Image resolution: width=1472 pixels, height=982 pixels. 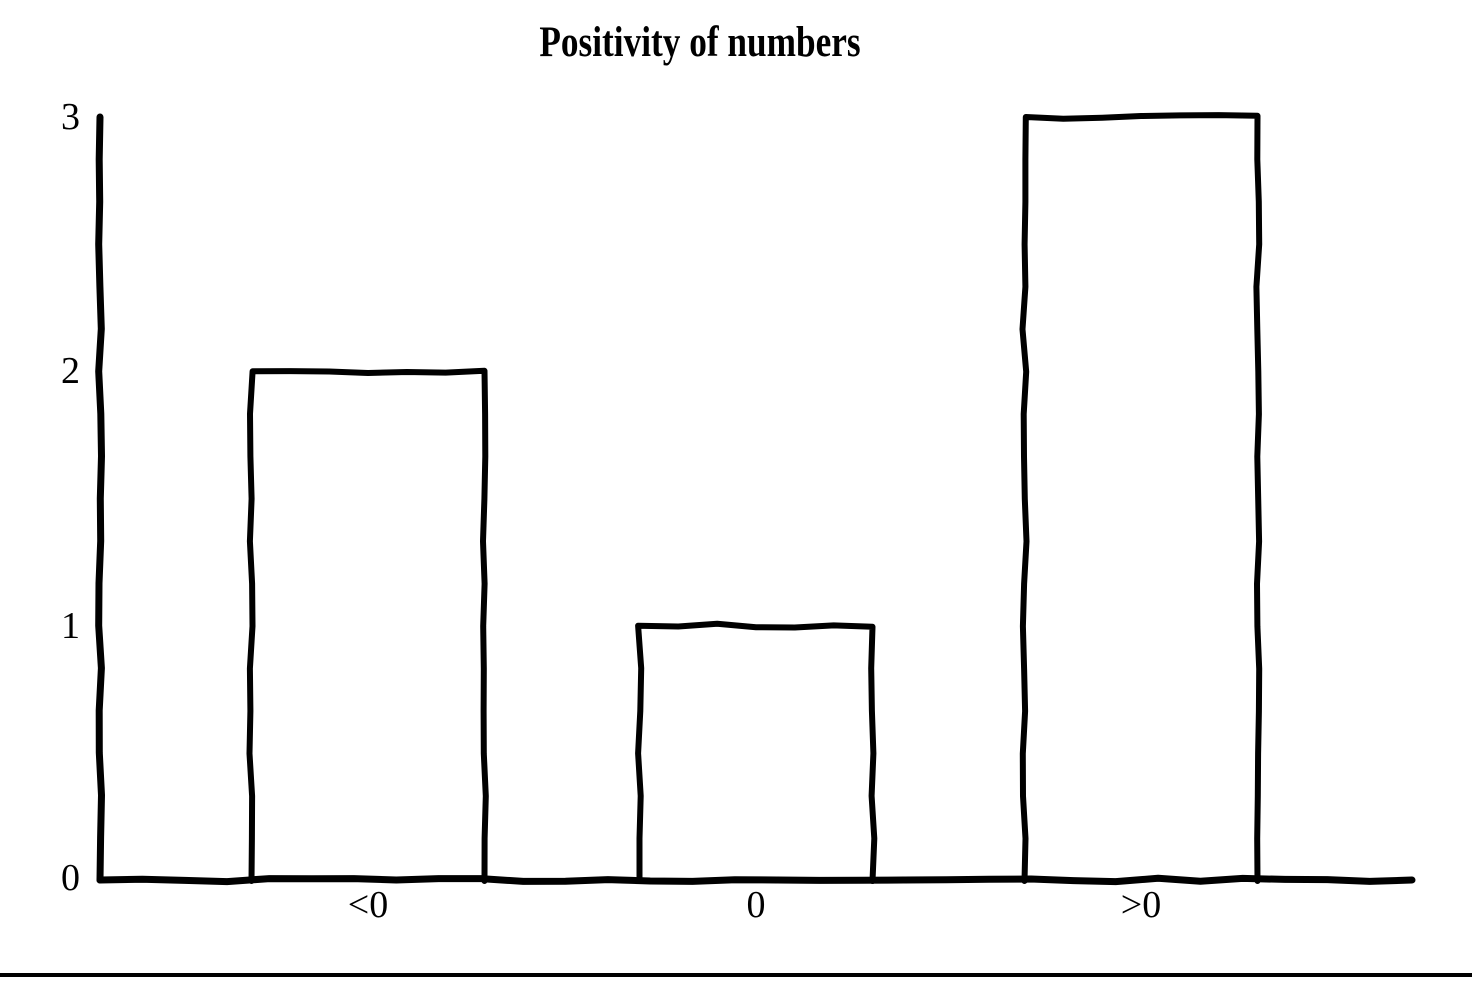 I want to click on y-tick-label-0: 0, so click(x=70, y=878).